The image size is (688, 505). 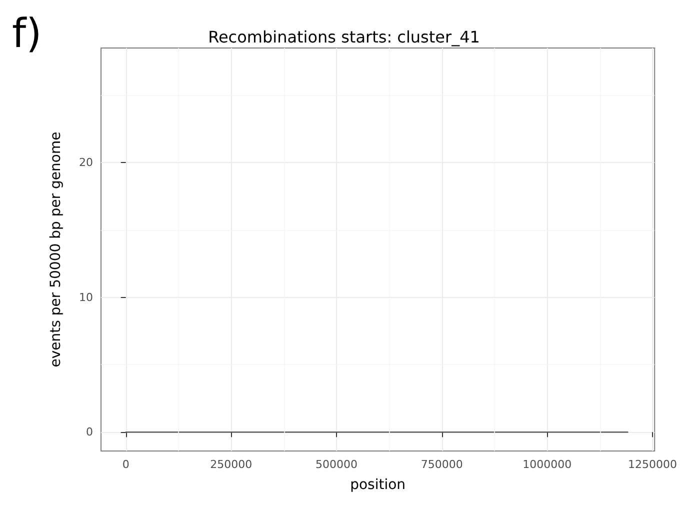 I want to click on x-tick-label: 750000, so click(x=441, y=464).